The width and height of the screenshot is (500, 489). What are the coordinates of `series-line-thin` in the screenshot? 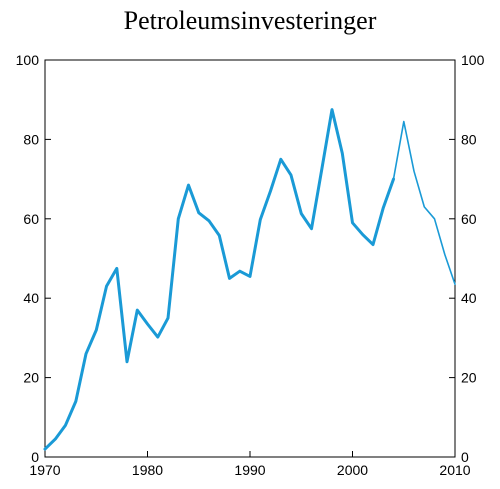 It's located at (424, 203).